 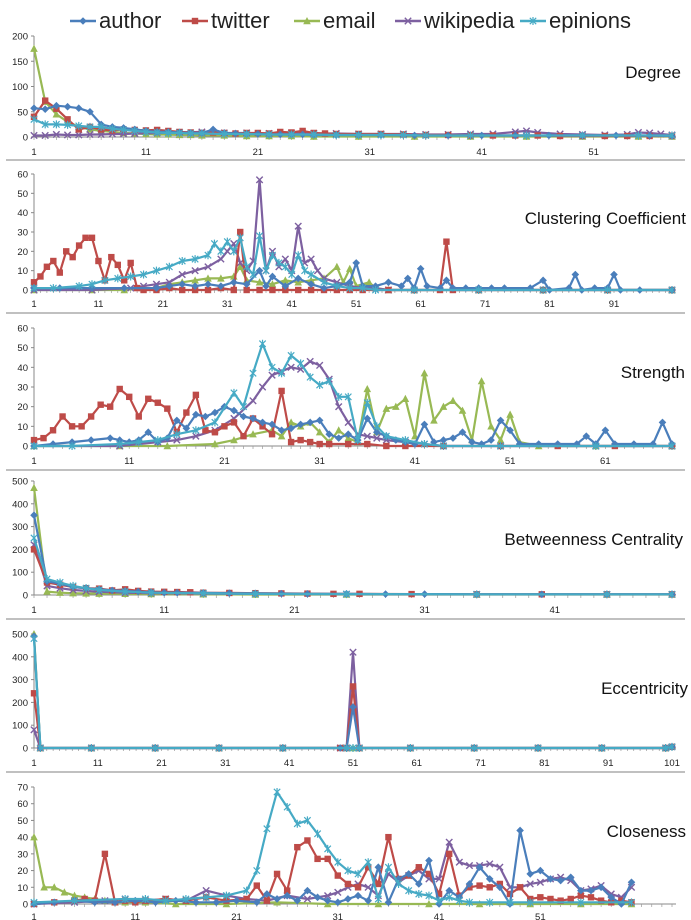 I want to click on legend-swatch-wikipedia, so click(x=408, y=21).